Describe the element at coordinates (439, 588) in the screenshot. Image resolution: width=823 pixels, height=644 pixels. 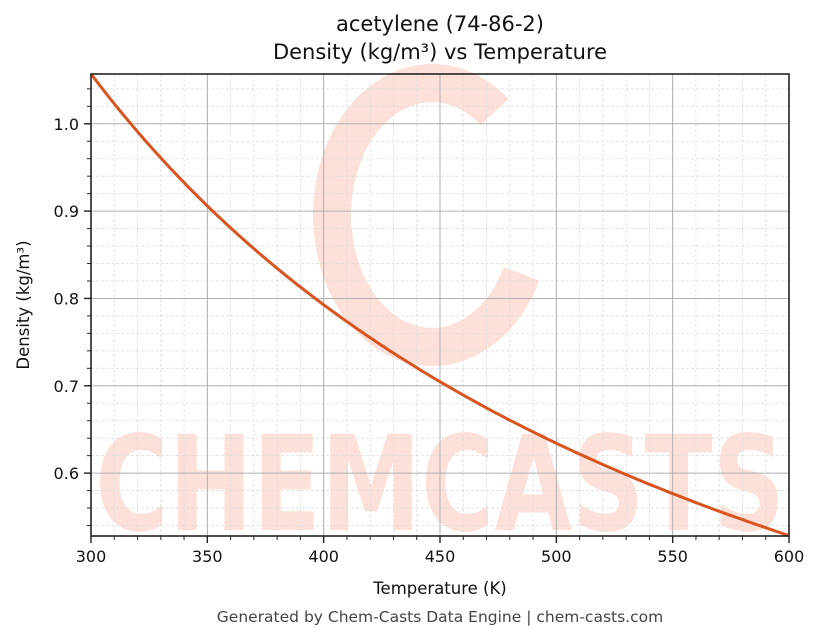
I see `x-axis-label: Temperature (K)` at that location.